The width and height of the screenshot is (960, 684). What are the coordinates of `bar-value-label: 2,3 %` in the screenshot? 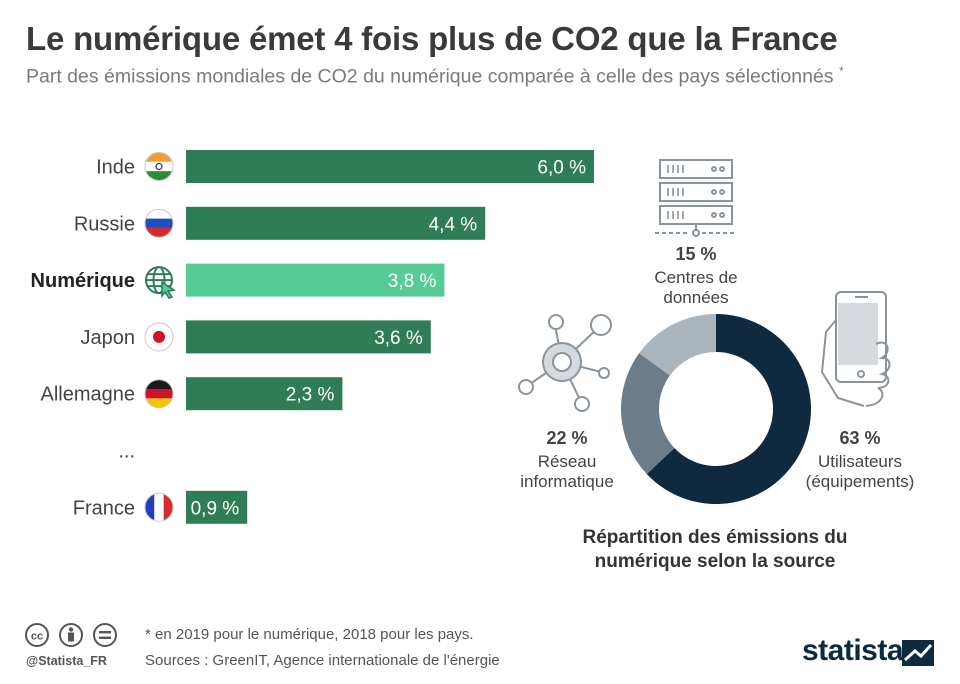 It's located at (310, 395).